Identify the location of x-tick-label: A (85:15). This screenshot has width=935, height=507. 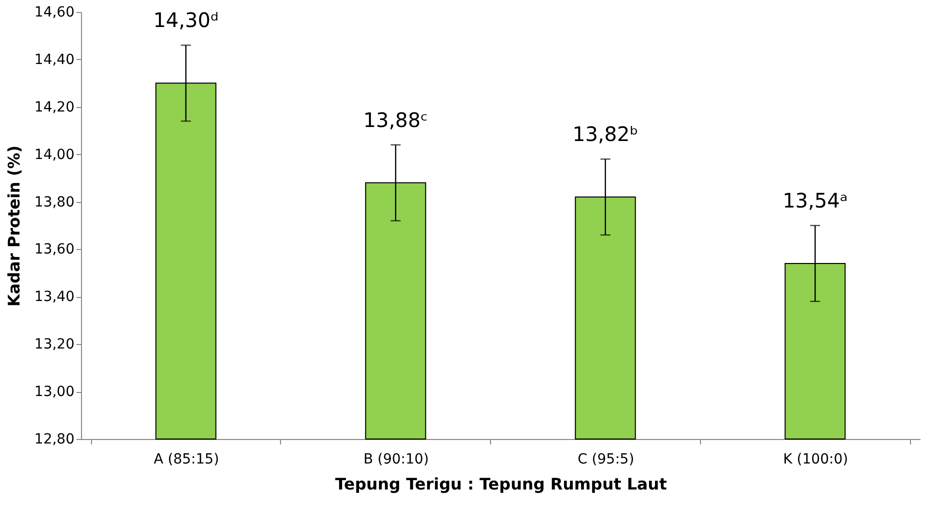
(187, 460).